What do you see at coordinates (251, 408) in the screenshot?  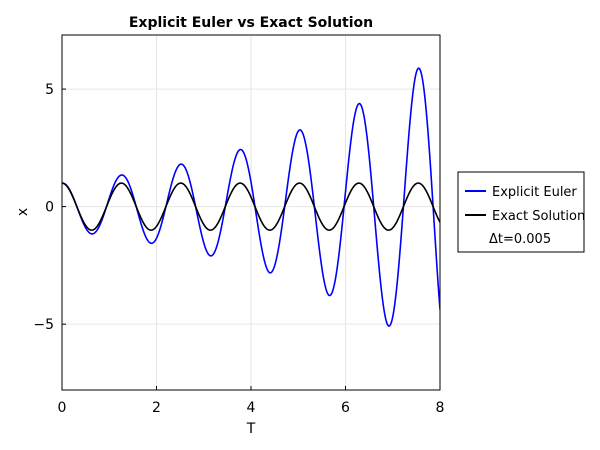 I see `x-tick-label: 4` at bounding box center [251, 408].